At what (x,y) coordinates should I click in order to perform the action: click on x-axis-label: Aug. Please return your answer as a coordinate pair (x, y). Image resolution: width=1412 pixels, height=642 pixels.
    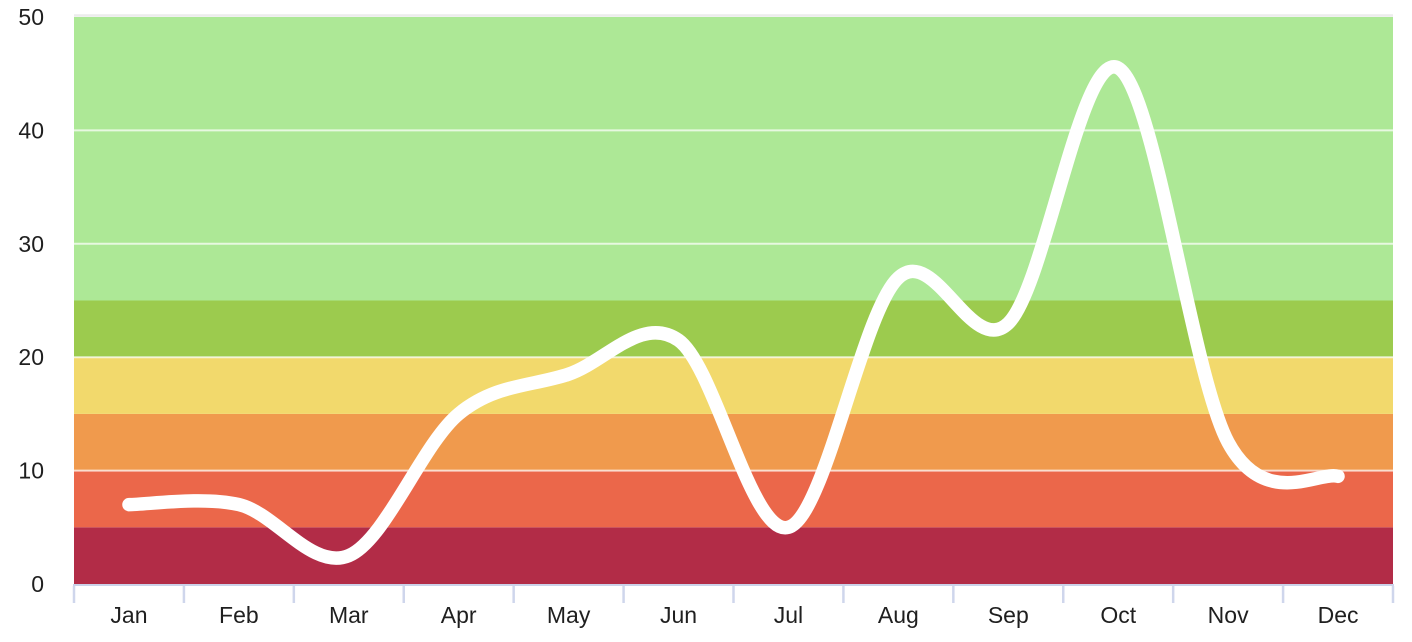
    Looking at the image, I should click on (898, 615).